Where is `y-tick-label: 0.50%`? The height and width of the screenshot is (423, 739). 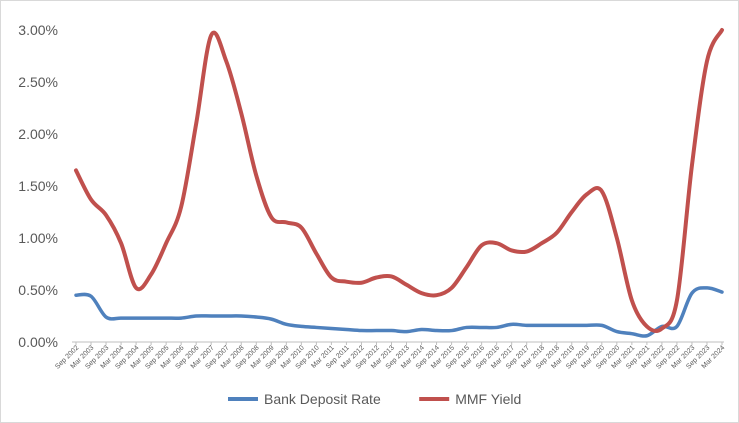
y-tick-label: 0.50% is located at coordinates (38, 290).